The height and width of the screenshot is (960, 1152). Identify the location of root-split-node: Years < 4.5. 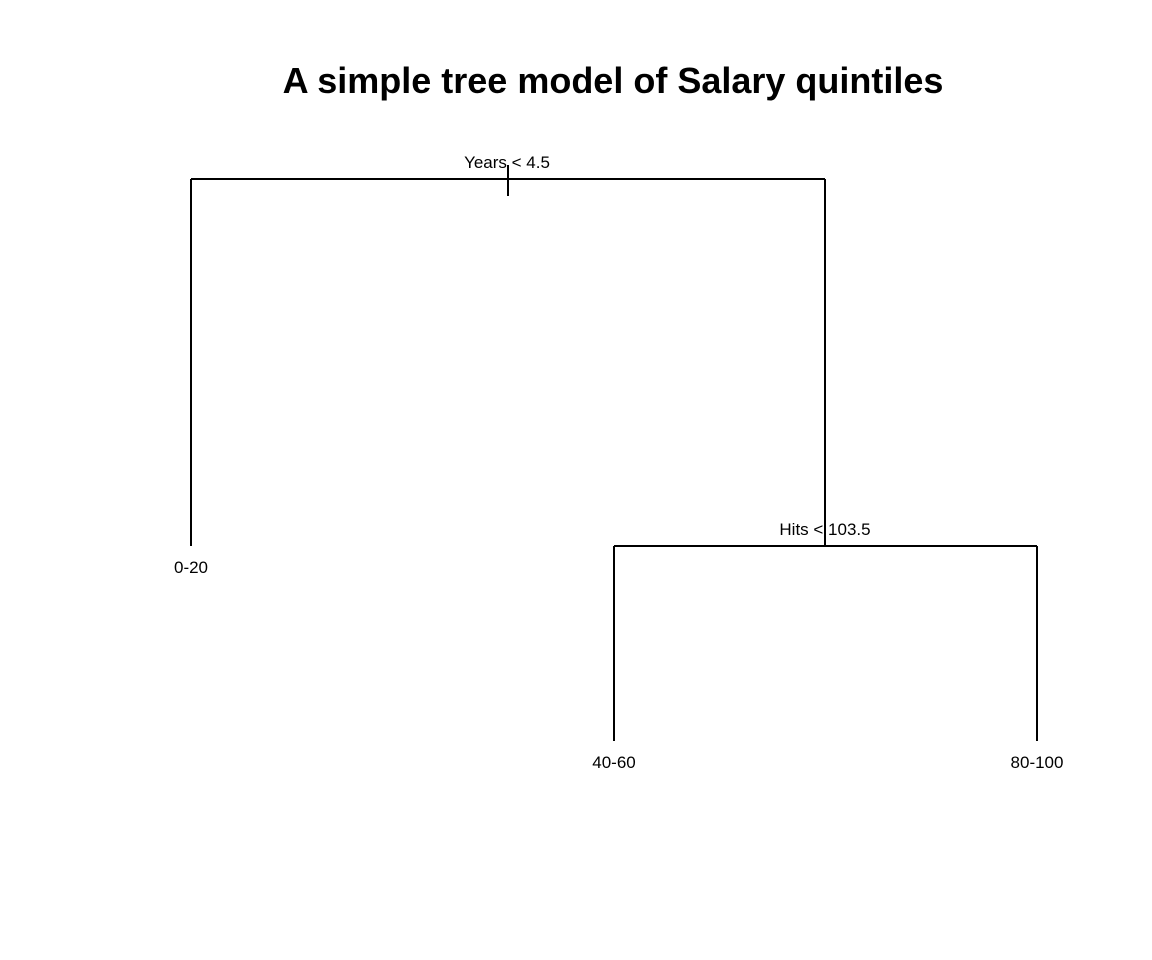
(508, 174).